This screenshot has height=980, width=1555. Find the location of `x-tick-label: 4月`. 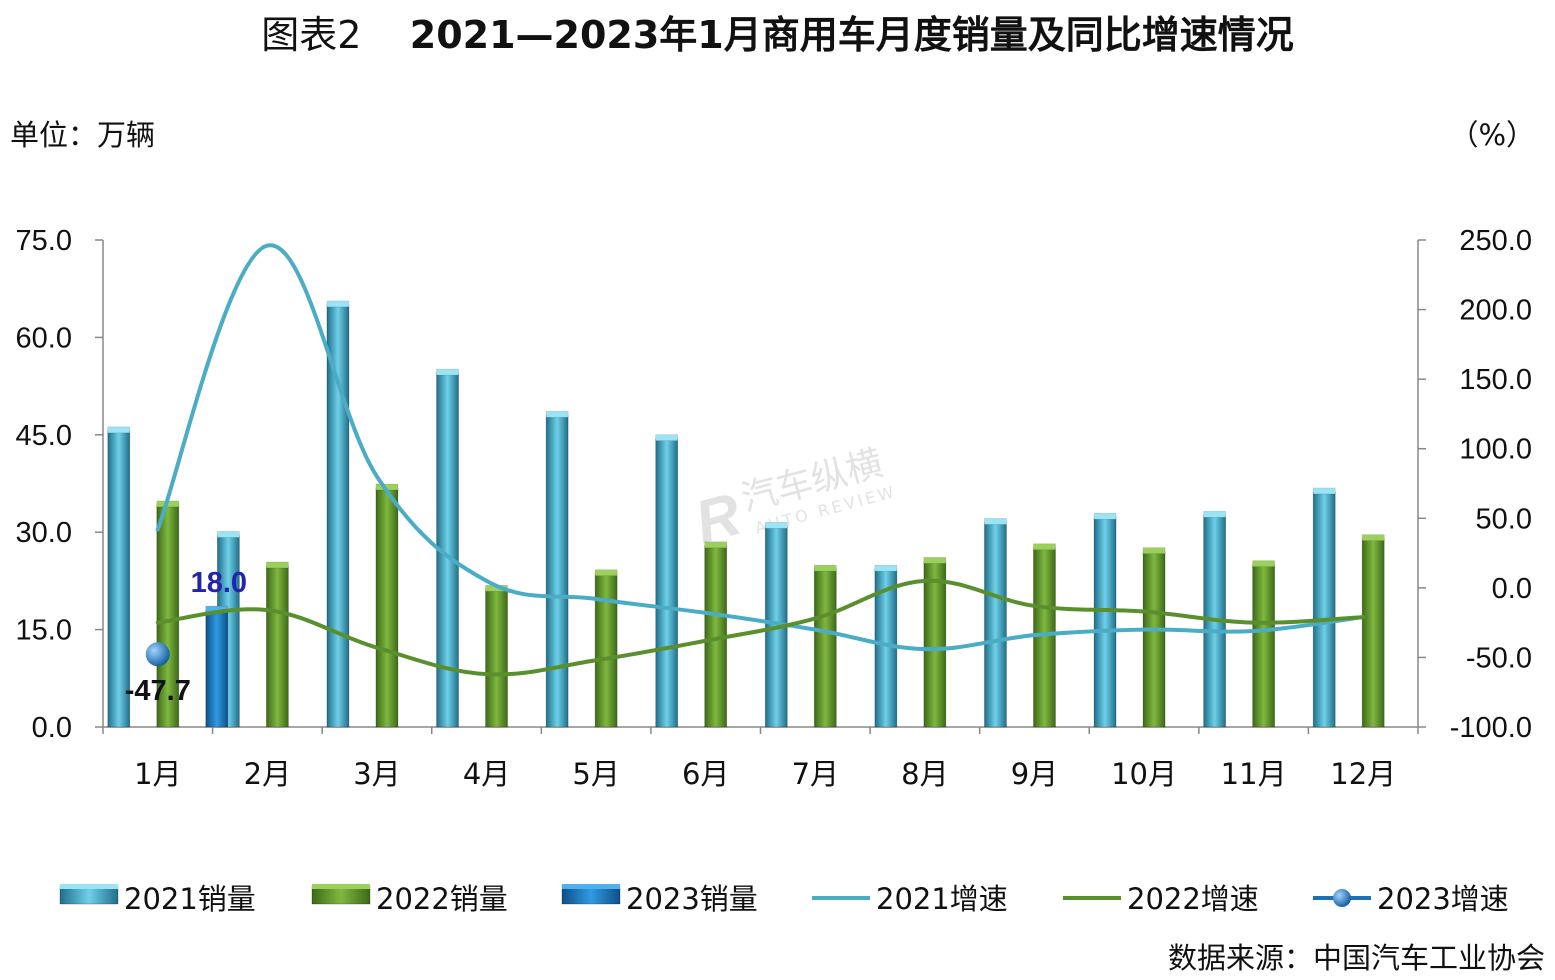

x-tick-label: 4月 is located at coordinates (486, 774).